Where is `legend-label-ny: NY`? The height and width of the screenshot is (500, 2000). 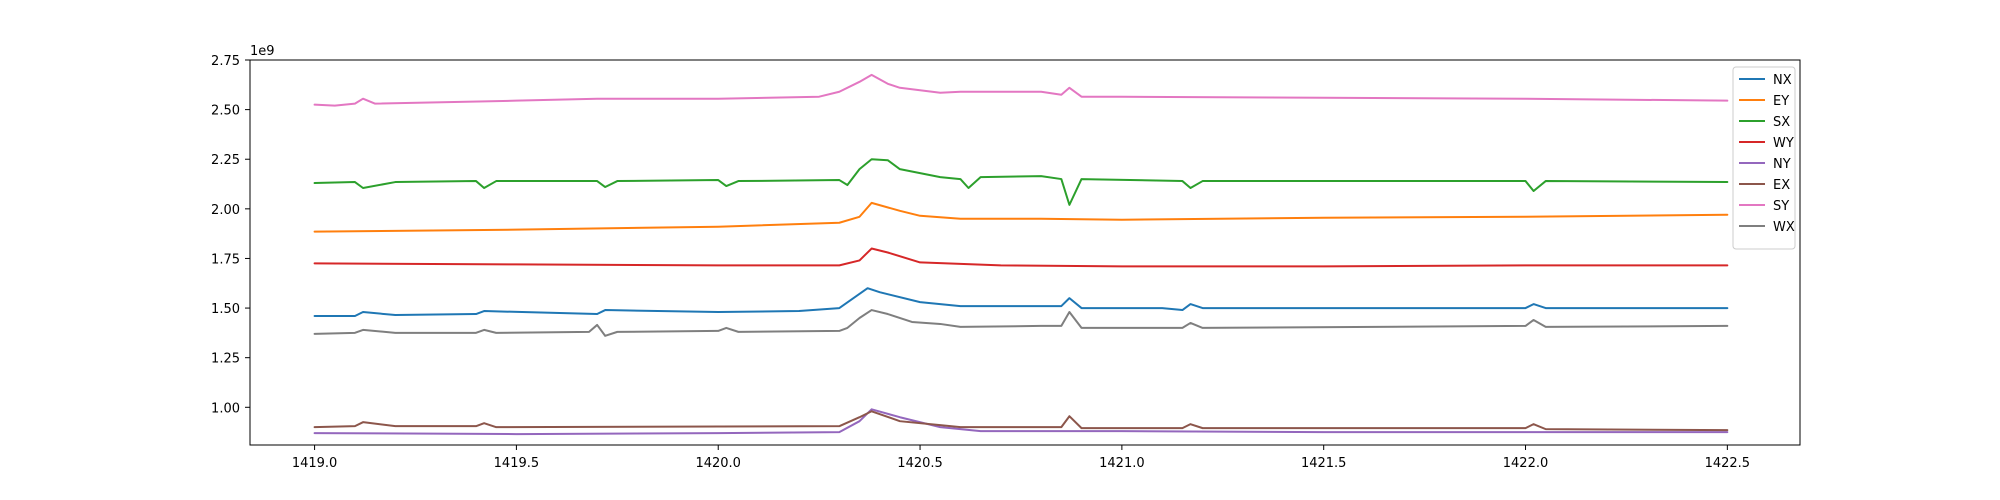
legend-label-ny: NY is located at coordinates (1782, 164).